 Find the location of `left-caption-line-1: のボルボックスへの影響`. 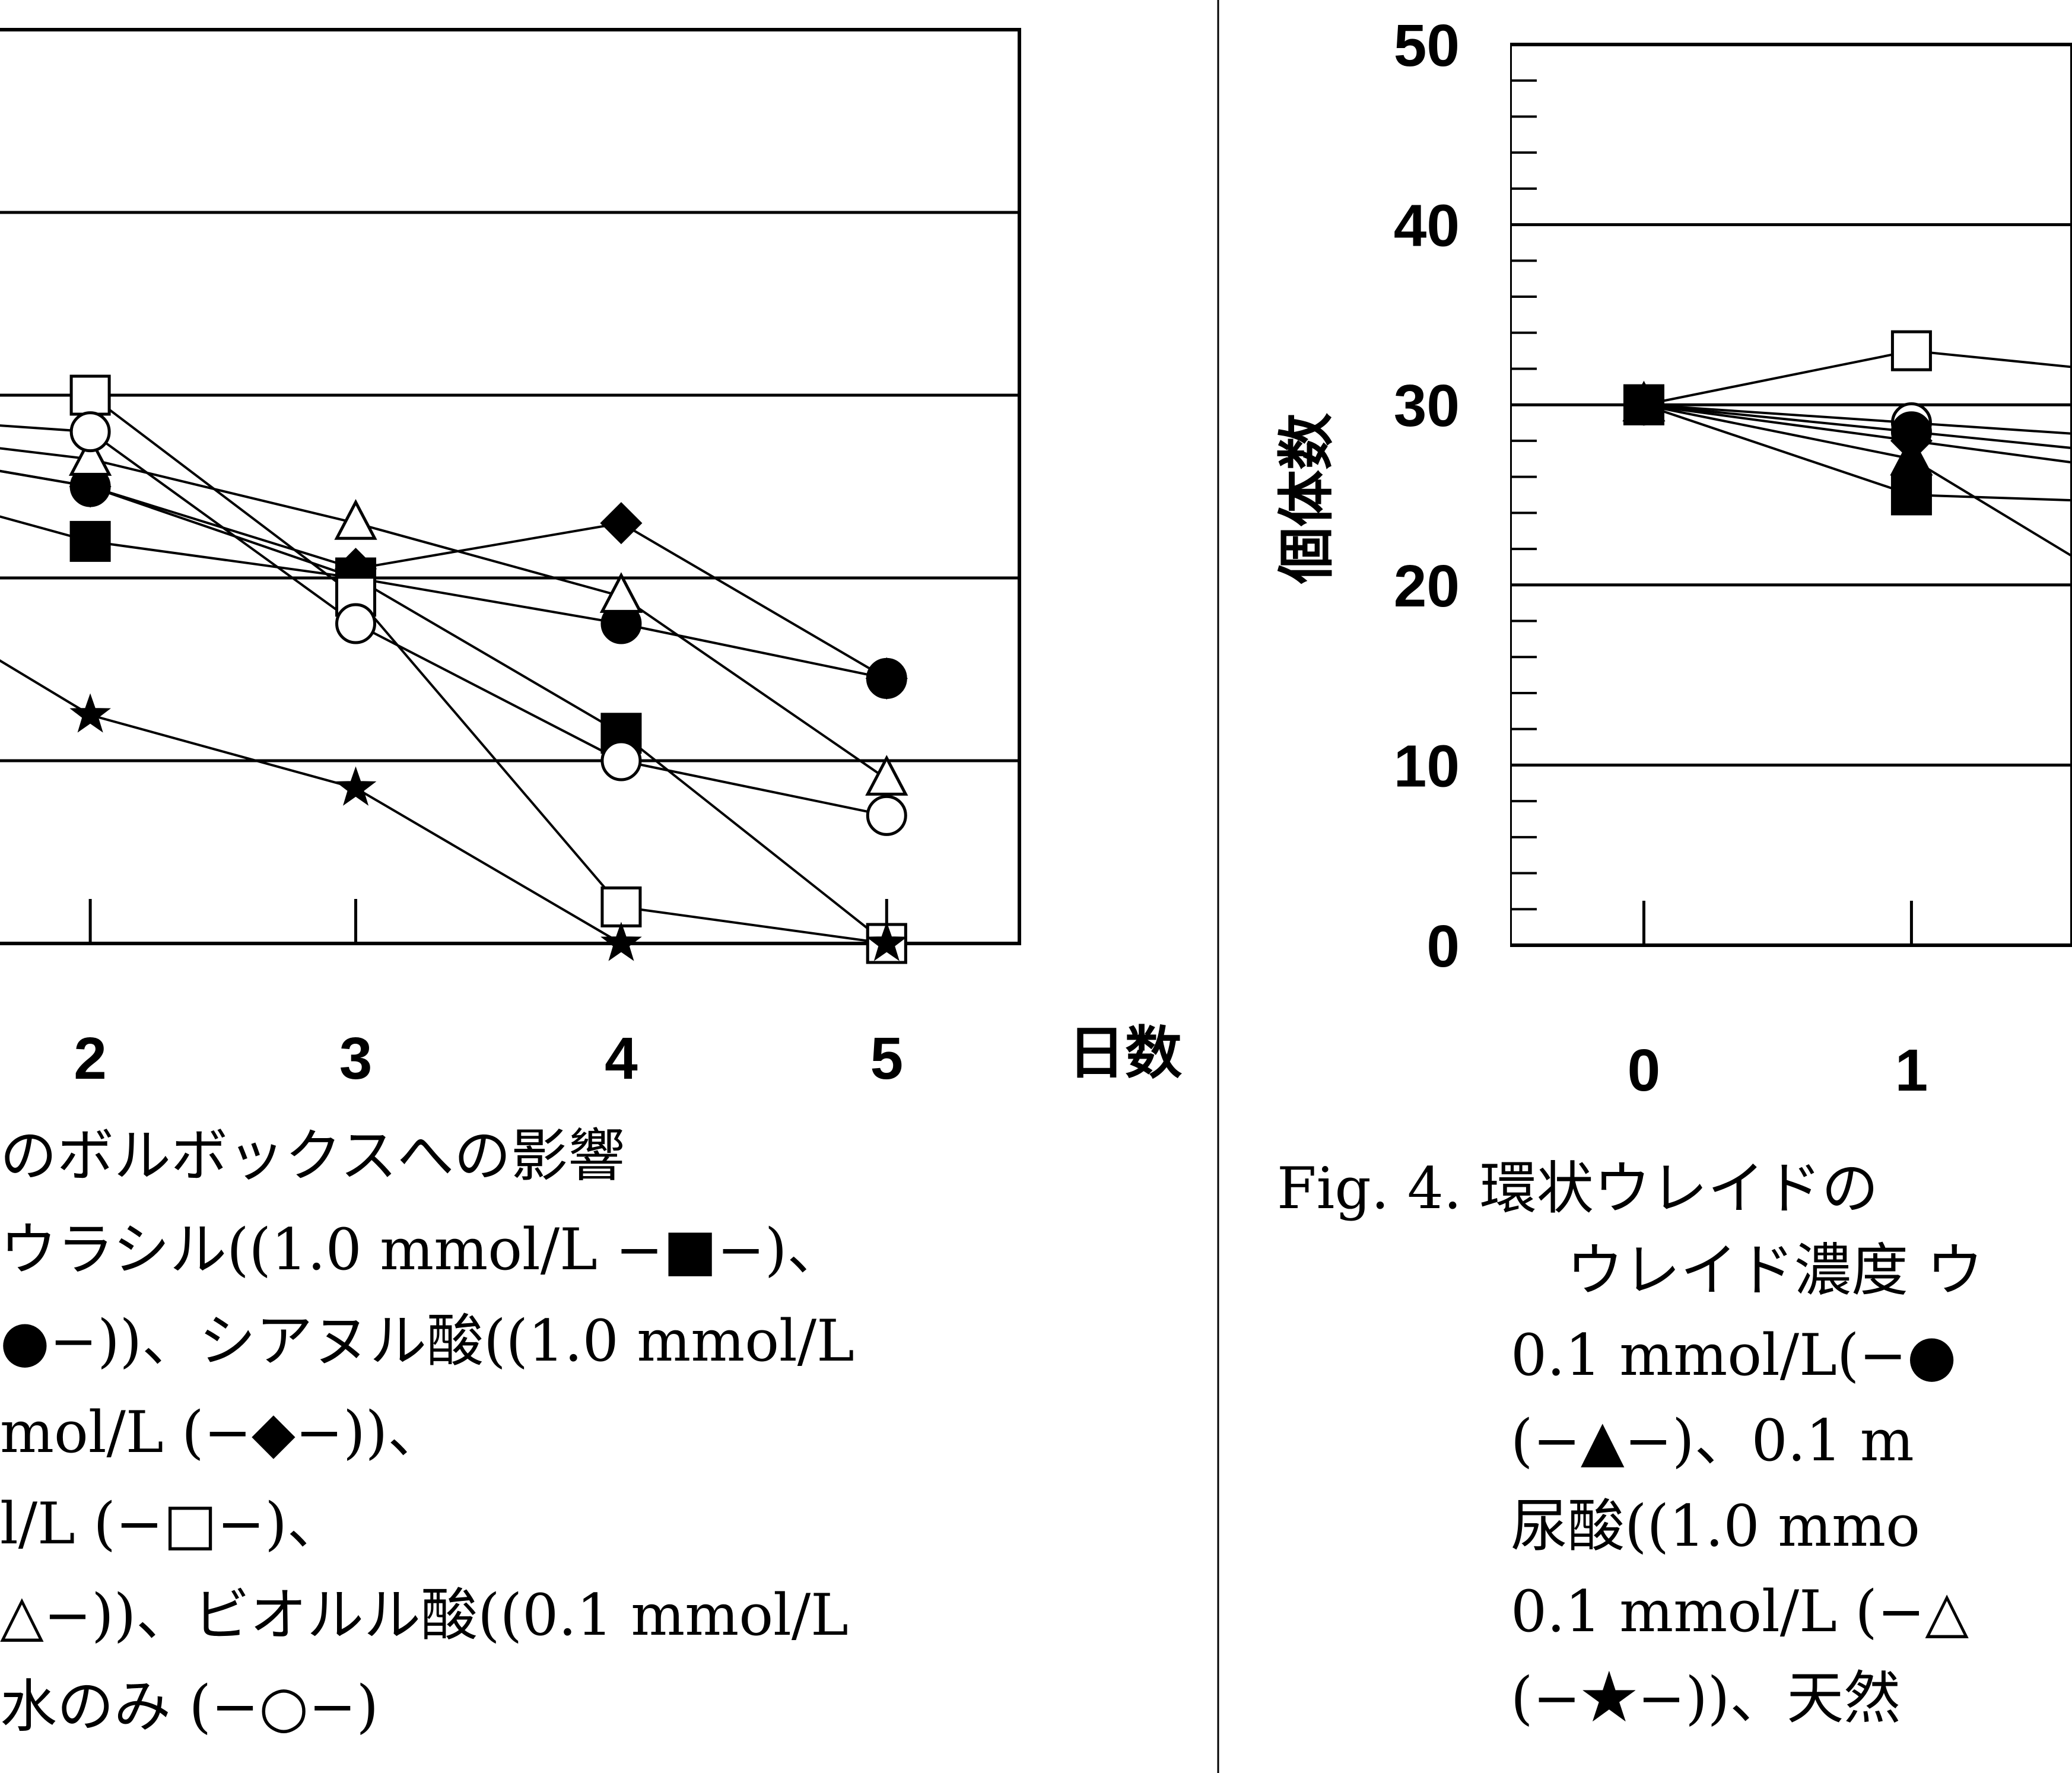

left-caption-line-1: のボルボックスへの影響 is located at coordinates (312, 1156).